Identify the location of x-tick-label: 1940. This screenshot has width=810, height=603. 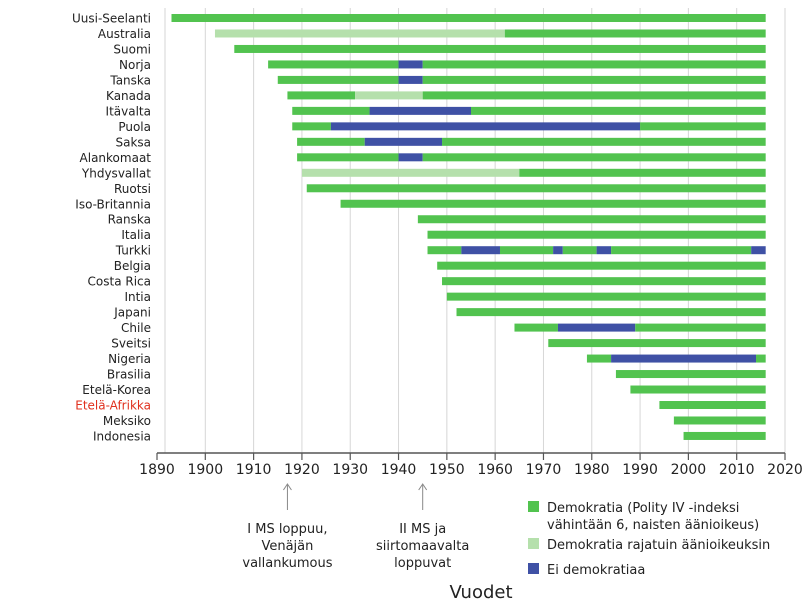
(399, 470).